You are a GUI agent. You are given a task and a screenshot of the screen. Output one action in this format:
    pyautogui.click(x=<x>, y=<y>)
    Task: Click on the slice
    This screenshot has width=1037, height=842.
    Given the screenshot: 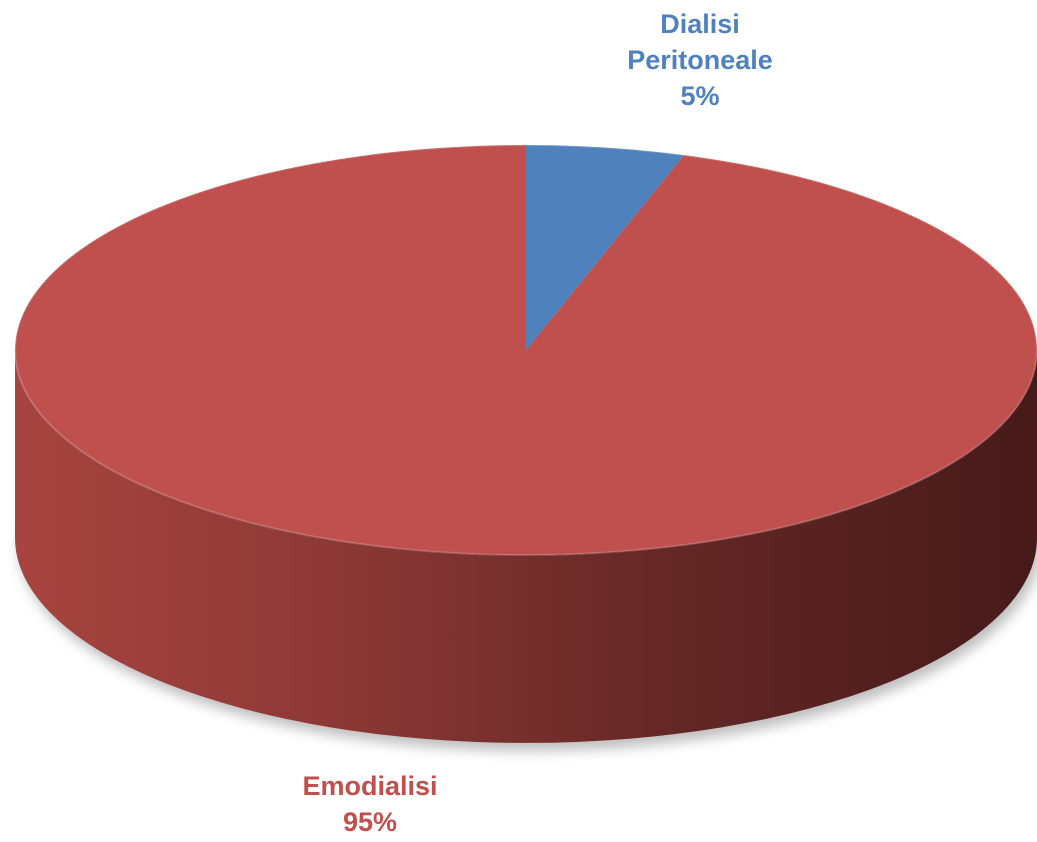 What is the action you would take?
    pyautogui.click(x=605, y=247)
    